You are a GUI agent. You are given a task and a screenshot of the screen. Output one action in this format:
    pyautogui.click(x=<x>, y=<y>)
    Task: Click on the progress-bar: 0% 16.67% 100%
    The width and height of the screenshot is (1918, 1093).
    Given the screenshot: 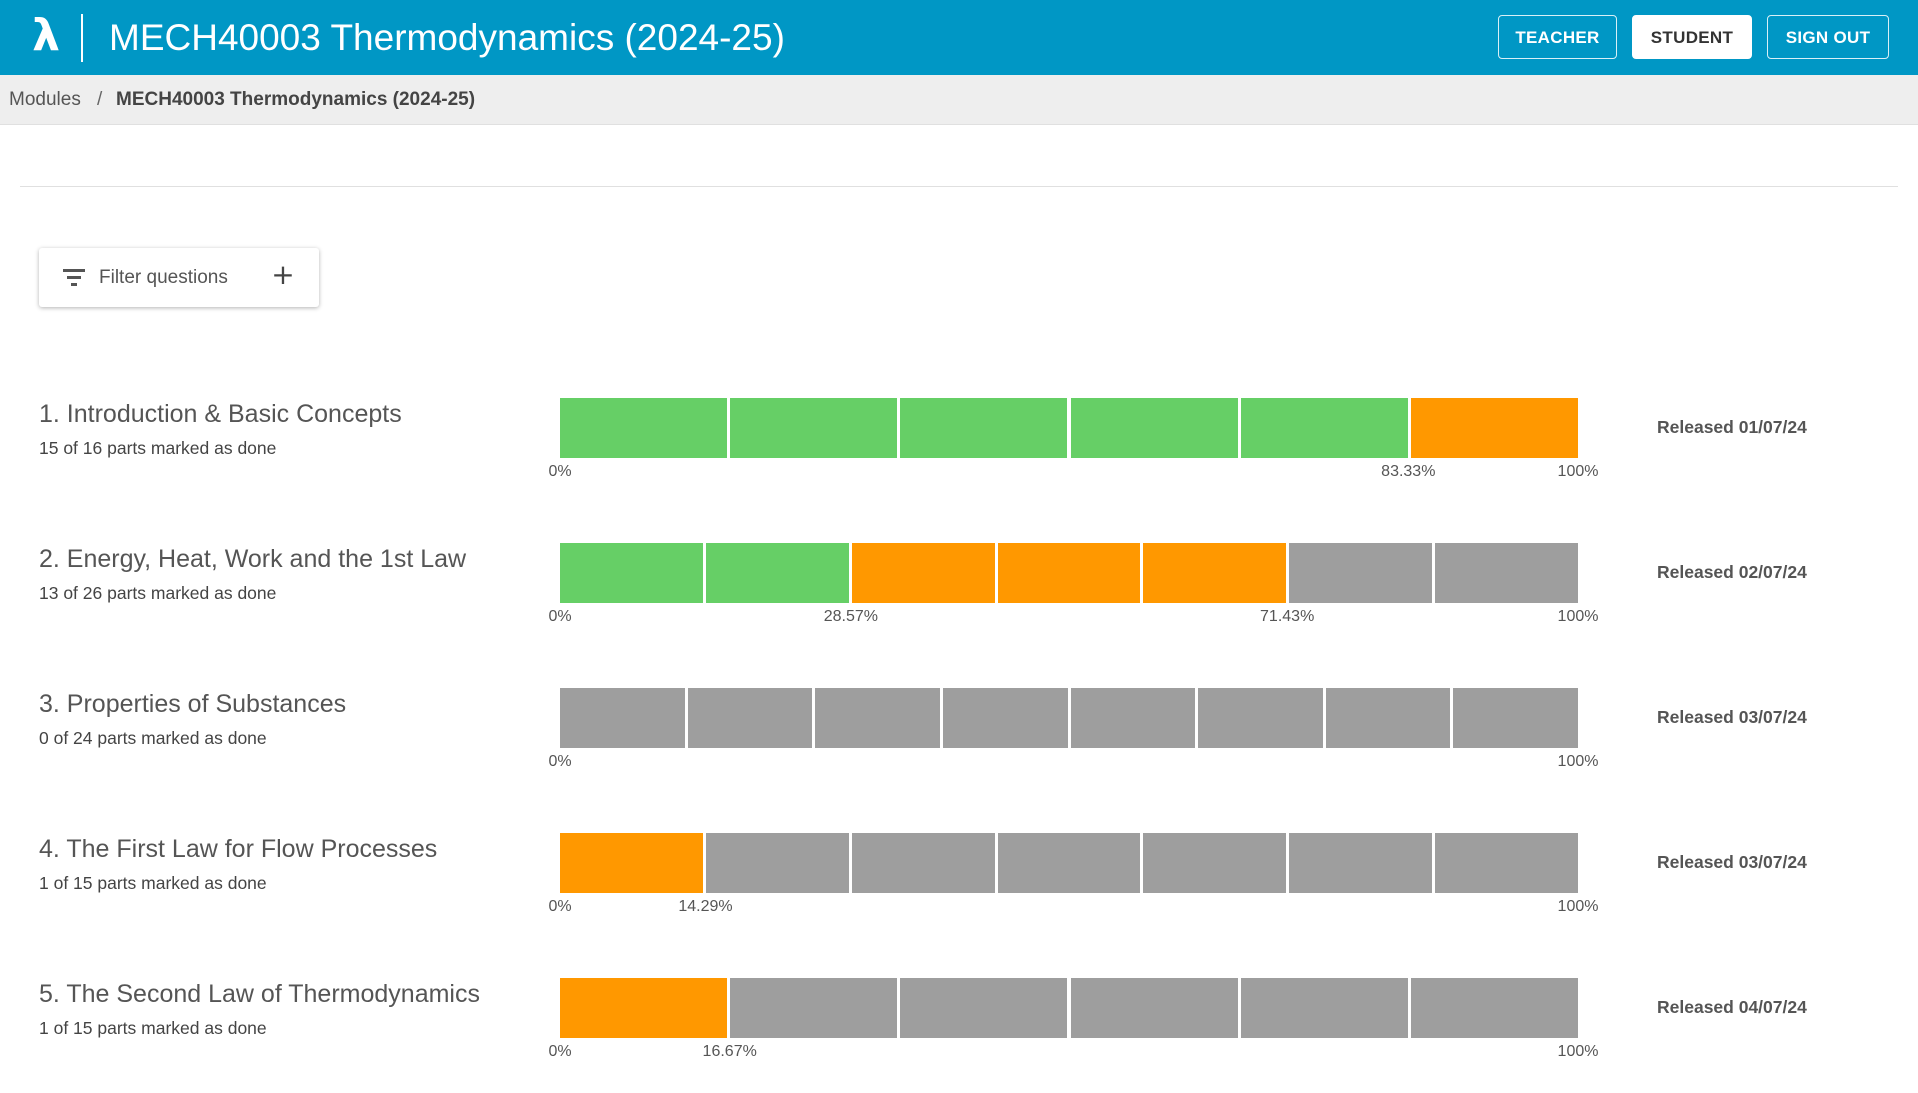 What is the action you would take?
    pyautogui.click(x=1073, y=1019)
    